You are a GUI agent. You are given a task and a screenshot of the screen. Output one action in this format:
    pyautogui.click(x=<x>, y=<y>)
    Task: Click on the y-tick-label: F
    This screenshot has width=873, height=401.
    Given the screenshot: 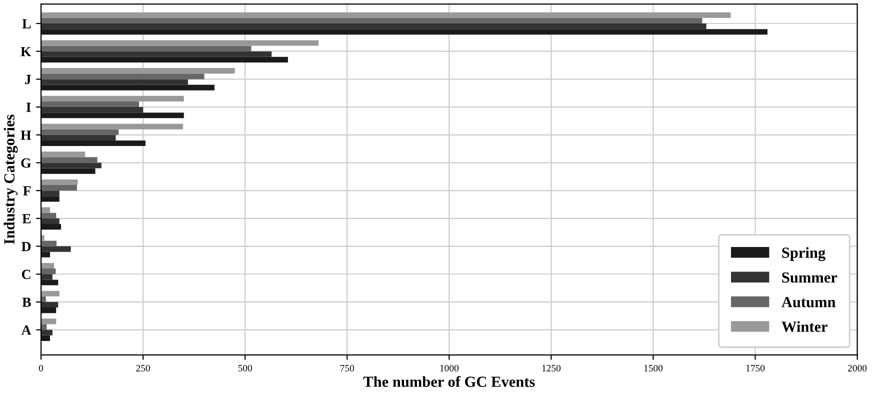 What is the action you would take?
    pyautogui.click(x=27, y=191)
    